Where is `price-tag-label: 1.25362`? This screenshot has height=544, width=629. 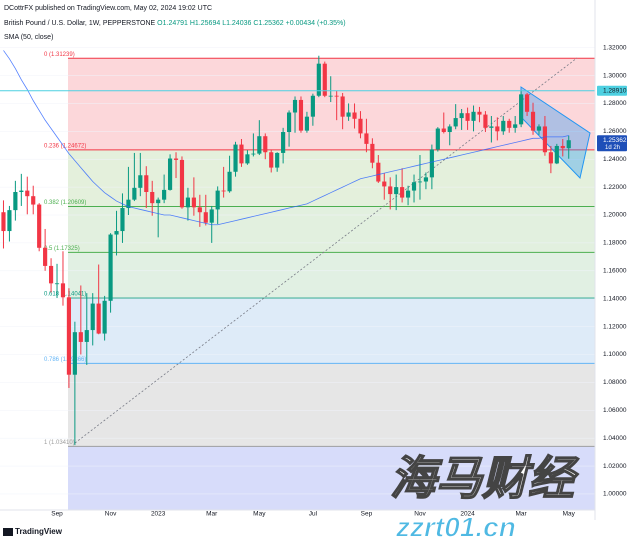 price-tag-label: 1.25362 is located at coordinates (615, 140).